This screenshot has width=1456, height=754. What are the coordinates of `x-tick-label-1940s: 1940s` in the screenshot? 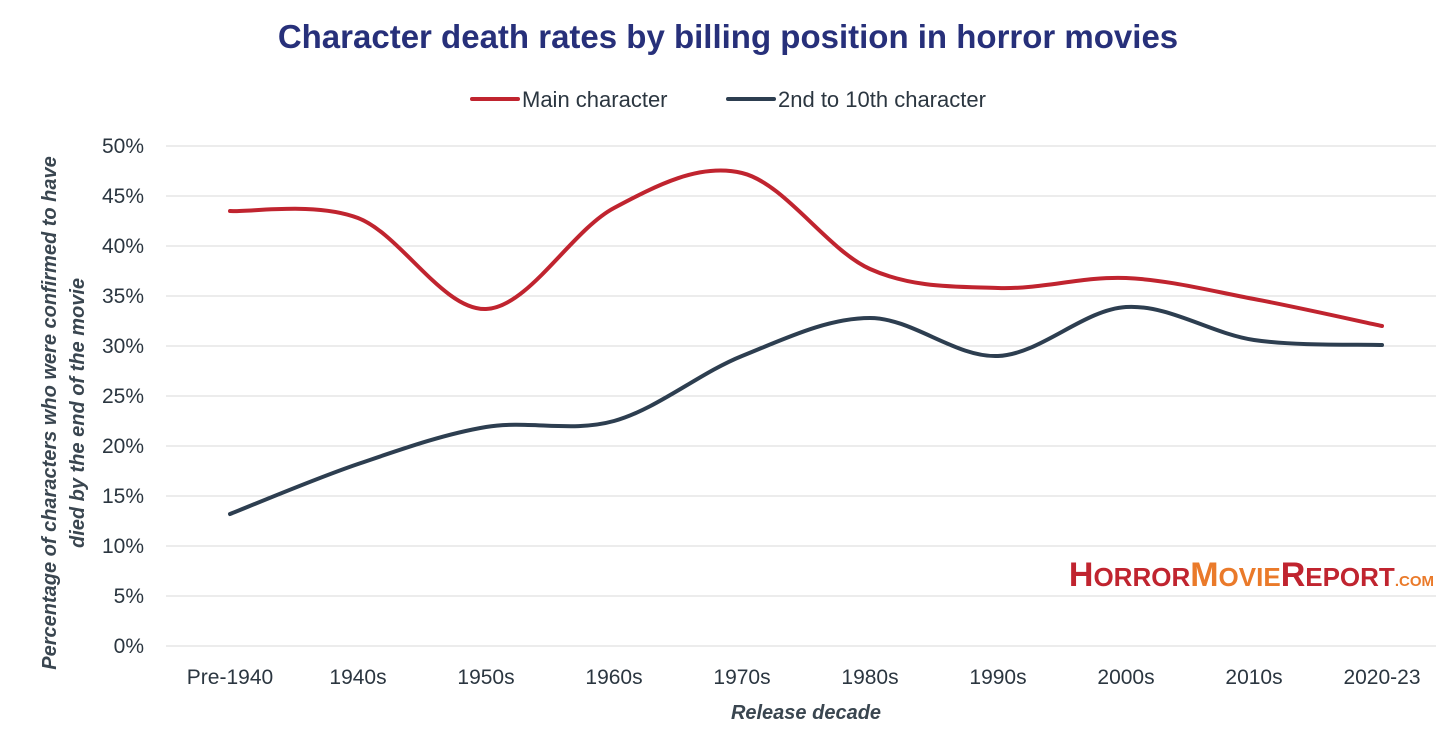 It's located at (357, 677).